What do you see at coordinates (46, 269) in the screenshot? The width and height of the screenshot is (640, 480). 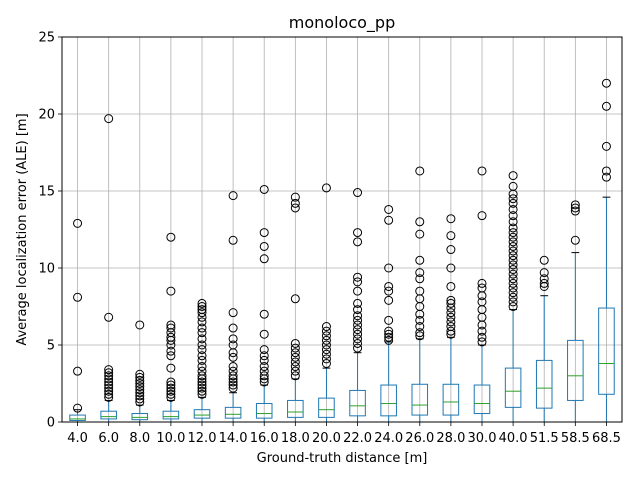 I see `y-tick-label: 10` at bounding box center [46, 269].